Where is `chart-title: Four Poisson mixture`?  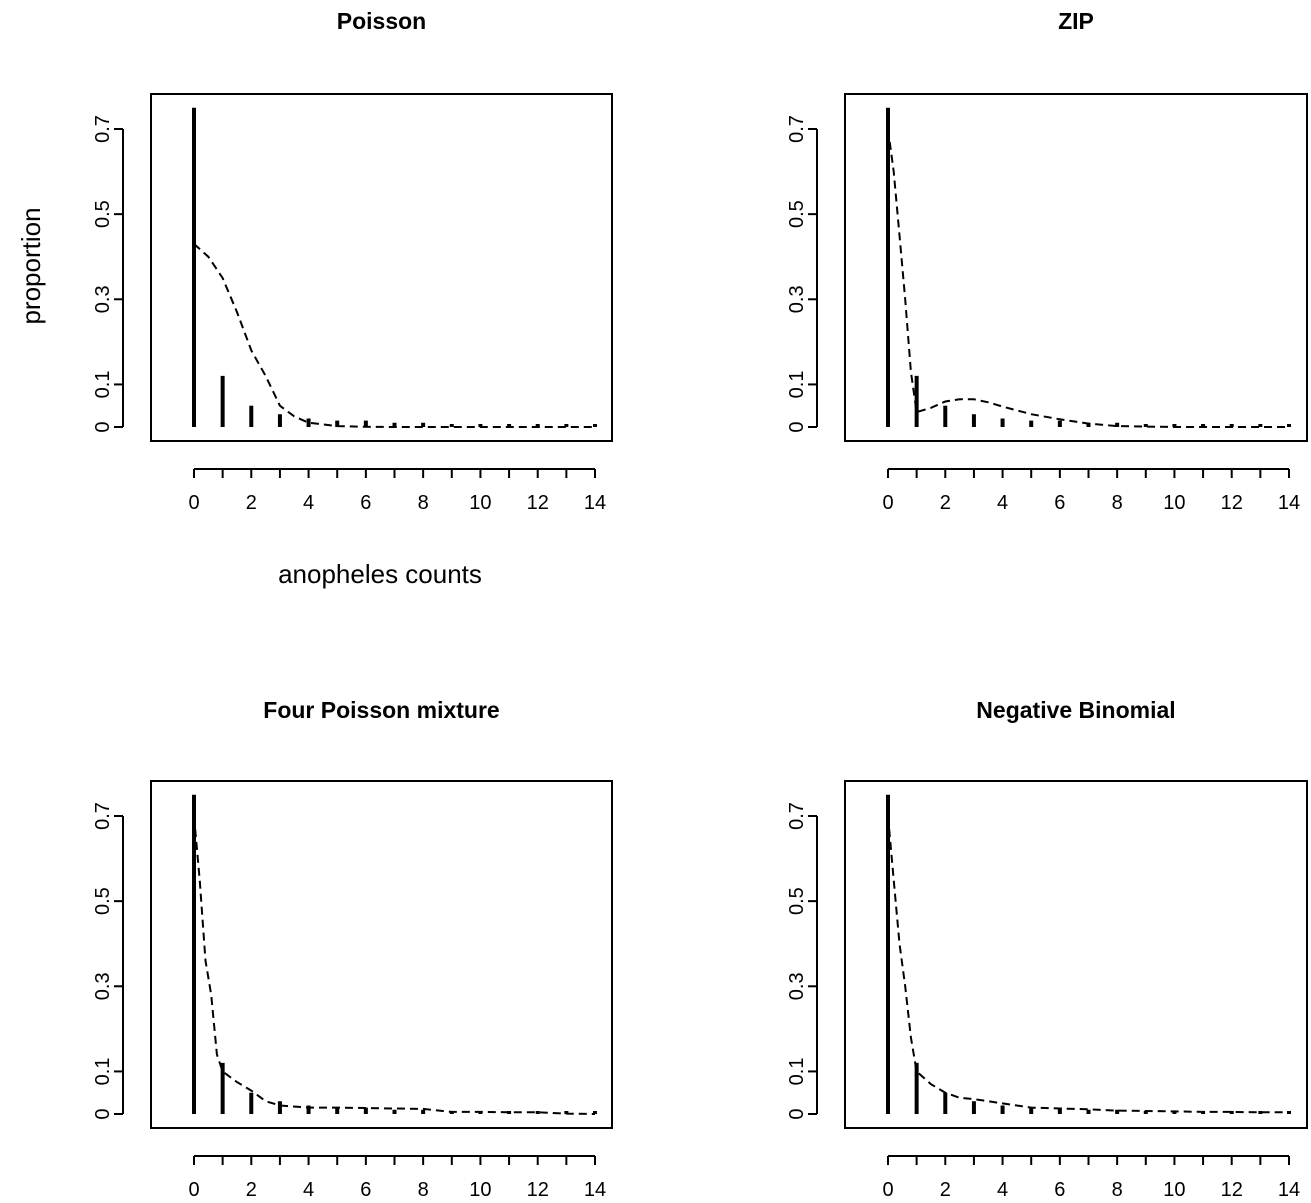 chart-title: Four Poisson mixture is located at coordinates (381, 710).